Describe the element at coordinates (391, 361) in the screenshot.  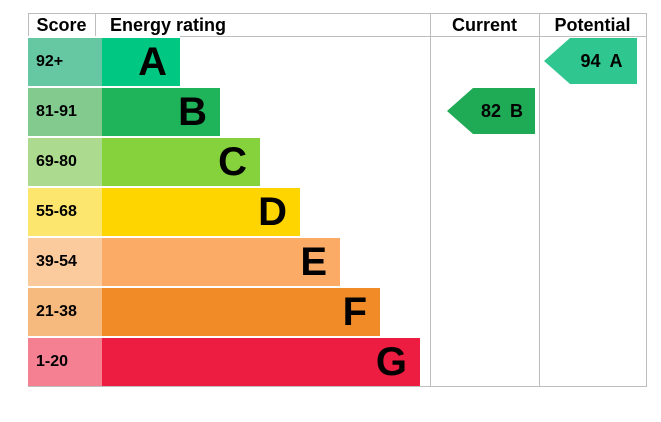
I see `band-letter: G` at that location.